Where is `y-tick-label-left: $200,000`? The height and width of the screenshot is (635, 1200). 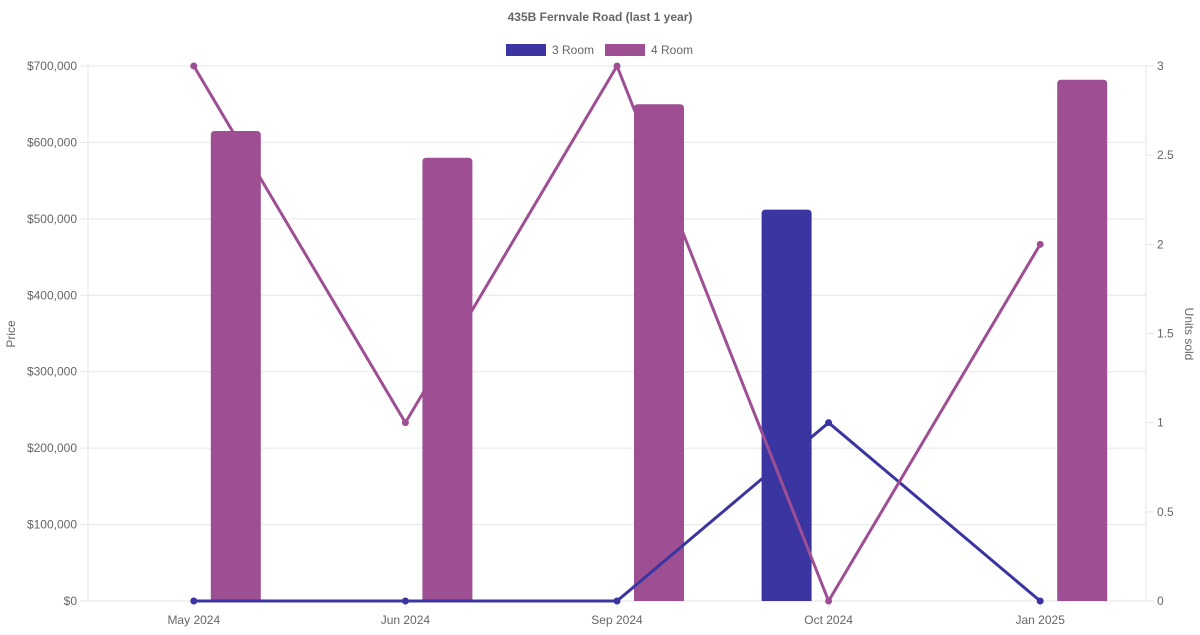
y-tick-label-left: $200,000 is located at coordinates (52, 448).